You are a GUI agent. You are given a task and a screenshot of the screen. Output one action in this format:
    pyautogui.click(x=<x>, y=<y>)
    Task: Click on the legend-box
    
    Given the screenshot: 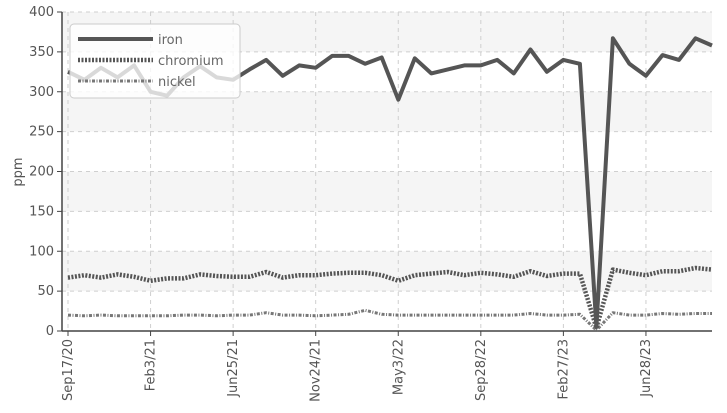 What is the action you would take?
    pyautogui.click(x=155, y=61)
    